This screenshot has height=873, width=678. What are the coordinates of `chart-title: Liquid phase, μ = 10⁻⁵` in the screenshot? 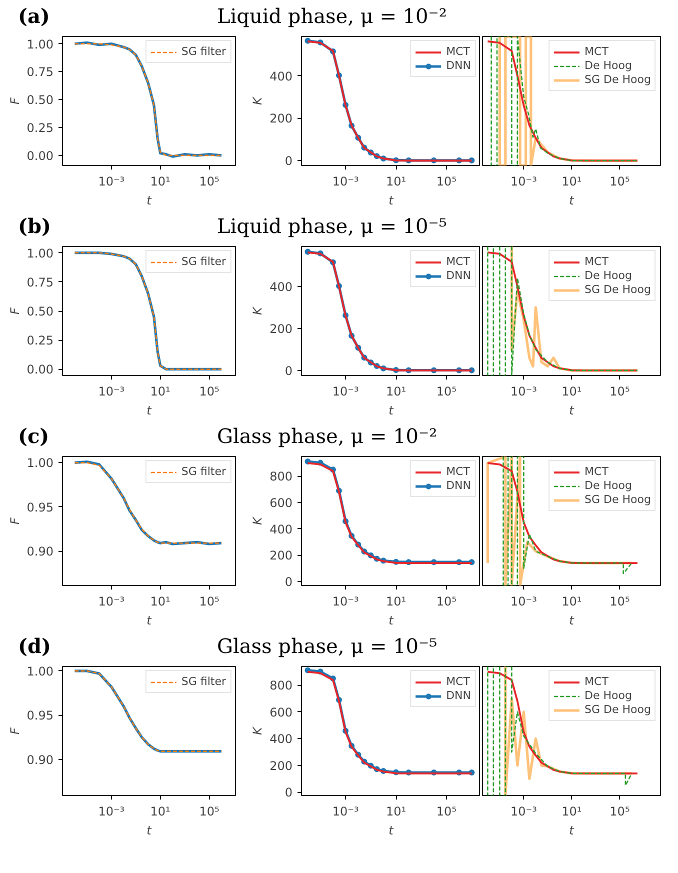 It's located at (331, 226).